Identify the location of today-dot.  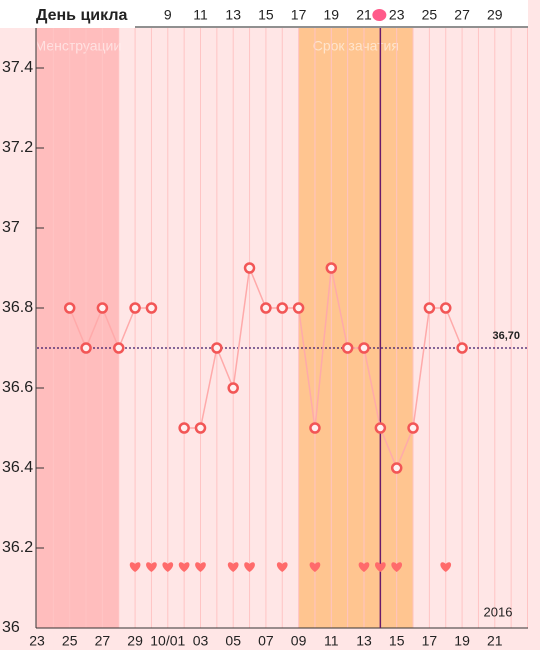
(379, 15).